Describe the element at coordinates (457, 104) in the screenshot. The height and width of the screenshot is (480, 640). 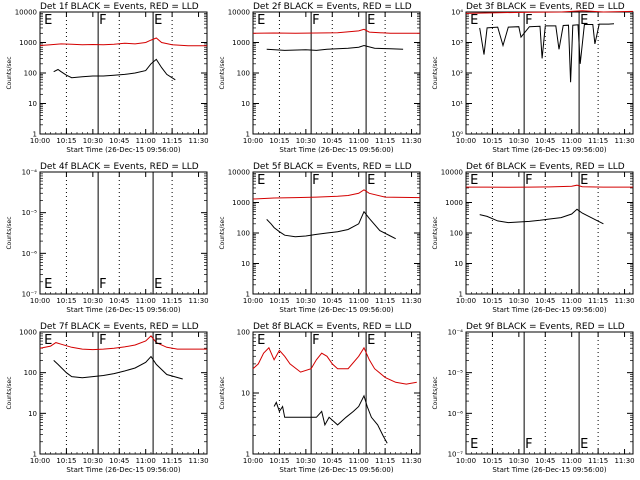
I see `y-tick-label: 10¹` at that location.